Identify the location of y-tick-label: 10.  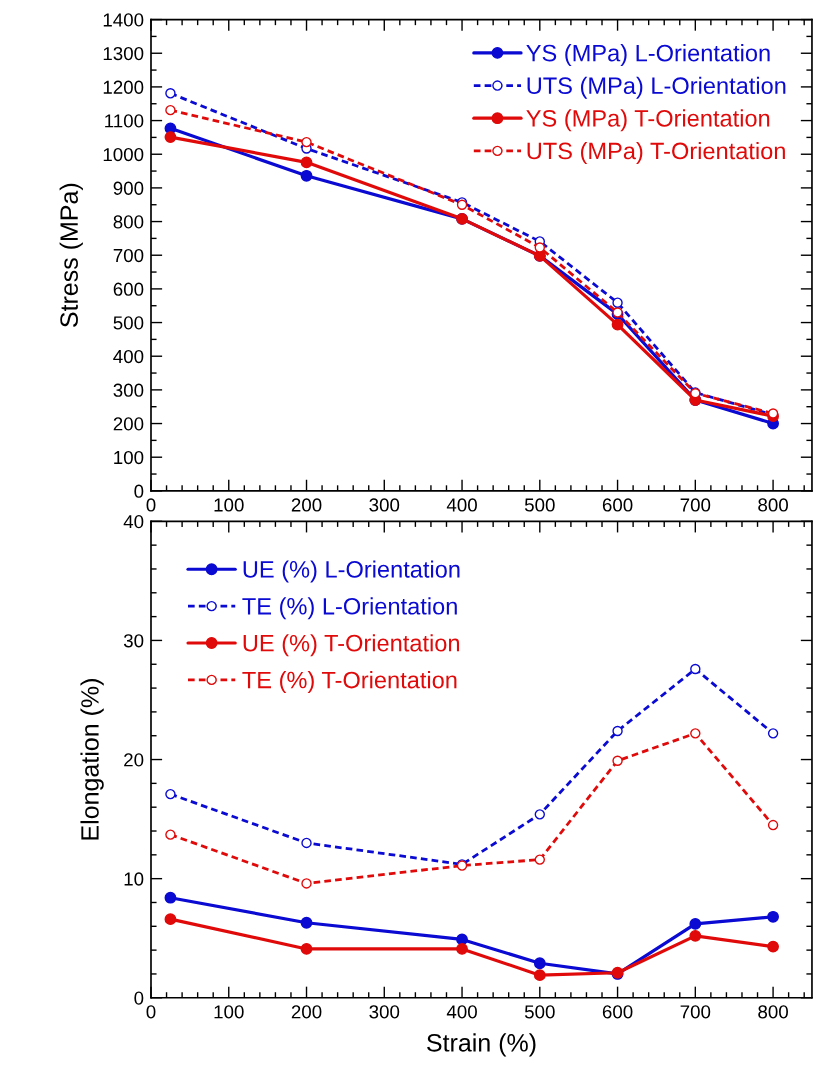
(134, 879).